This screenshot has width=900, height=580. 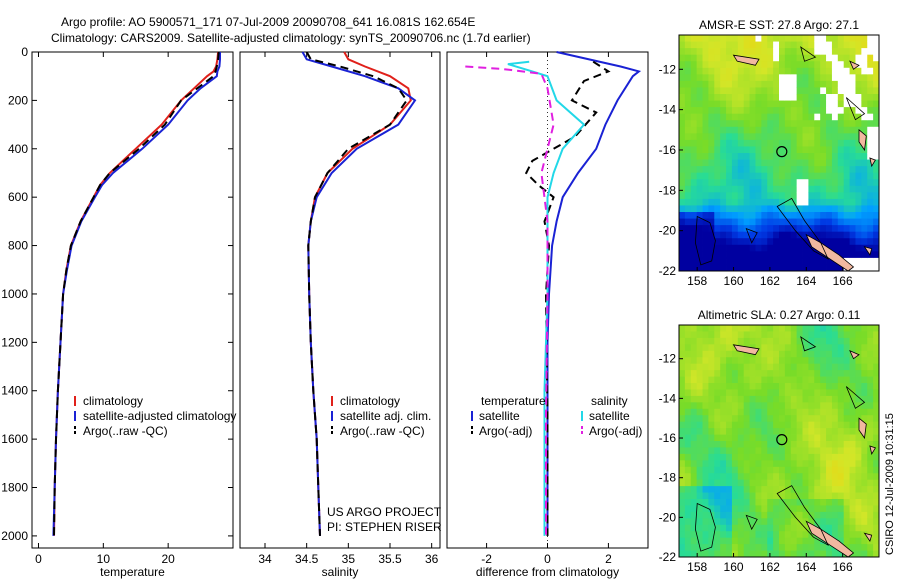 I want to click on island-shape, so click(x=854, y=355).